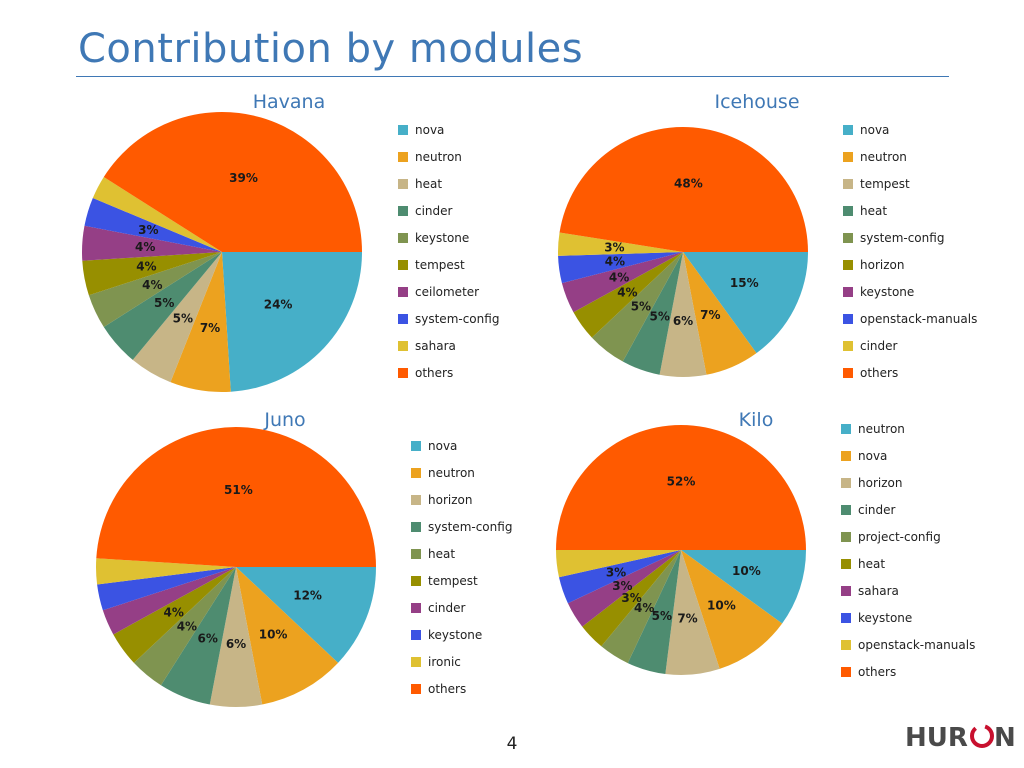  I want to click on slice-label-tempest: 6%, so click(683, 321).